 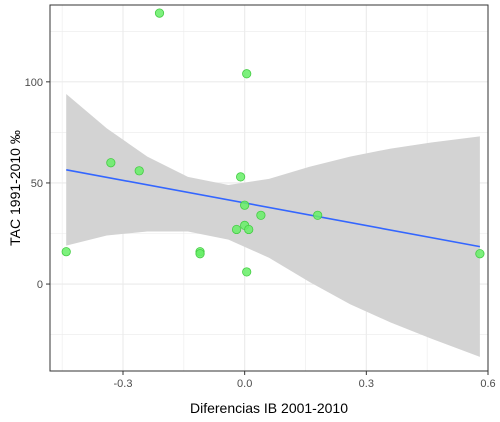 I want to click on x-tick-label: 0.6, so click(x=487, y=384).